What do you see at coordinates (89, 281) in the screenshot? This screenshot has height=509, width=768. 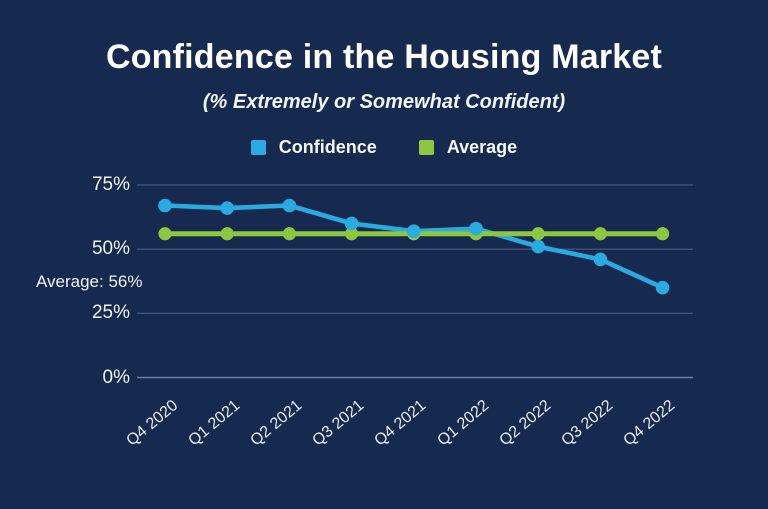 I see `average-annotation: Average: 56%` at bounding box center [89, 281].